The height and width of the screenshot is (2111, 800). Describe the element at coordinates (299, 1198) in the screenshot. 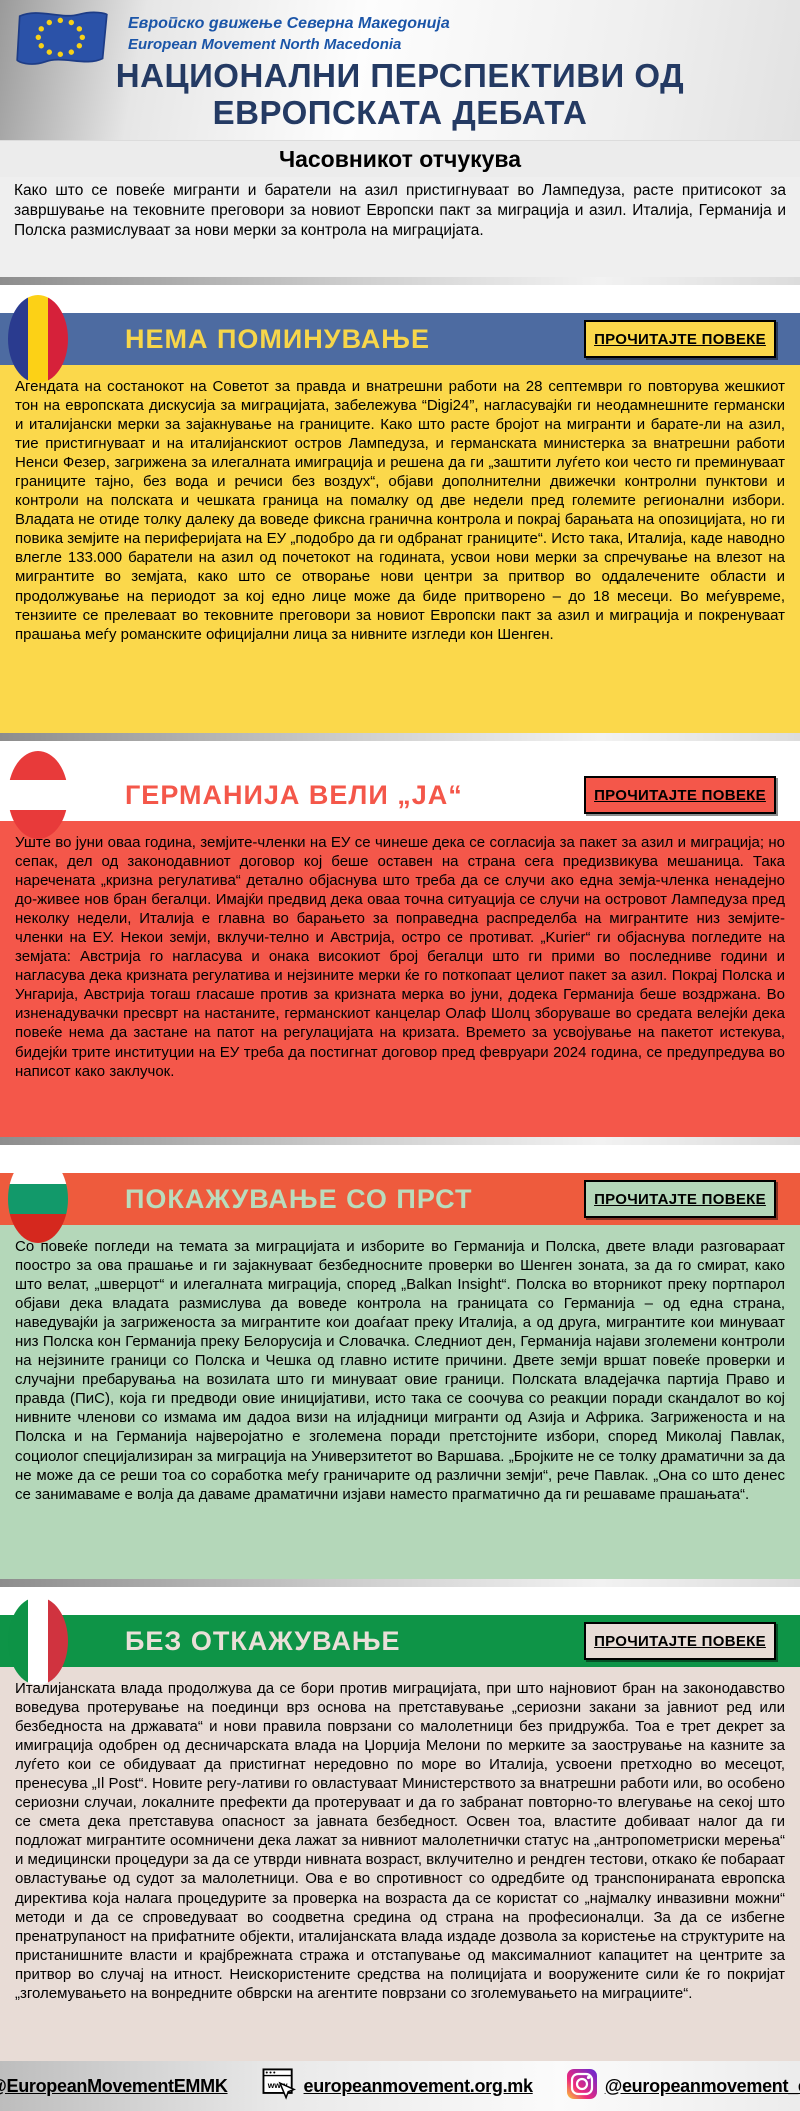

I see `section-title: ПОКАЖУВАЊЕ СО ПРСТ` at that location.